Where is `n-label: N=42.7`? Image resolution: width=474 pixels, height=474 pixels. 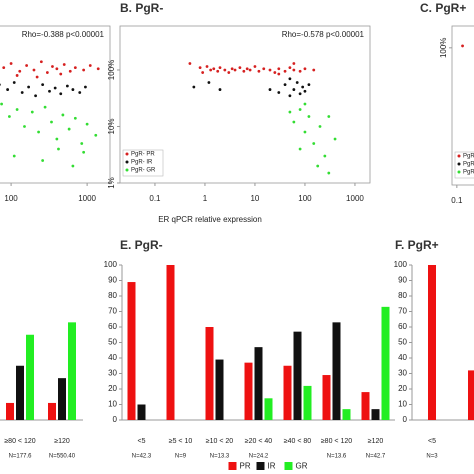
n-label: N=42.7 is located at coordinates (376, 457).